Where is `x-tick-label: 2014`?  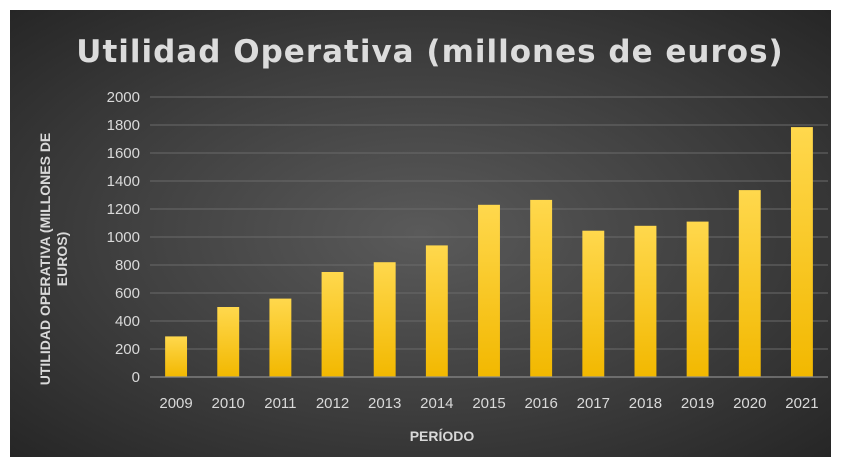 x-tick-label: 2014 is located at coordinates (436, 403).